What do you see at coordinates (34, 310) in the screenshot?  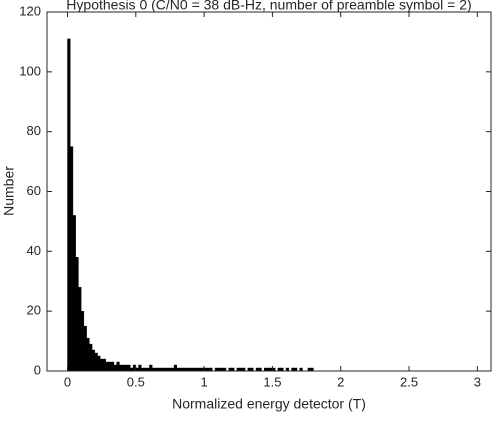 I see `y-tick-label: 20` at bounding box center [34, 310].